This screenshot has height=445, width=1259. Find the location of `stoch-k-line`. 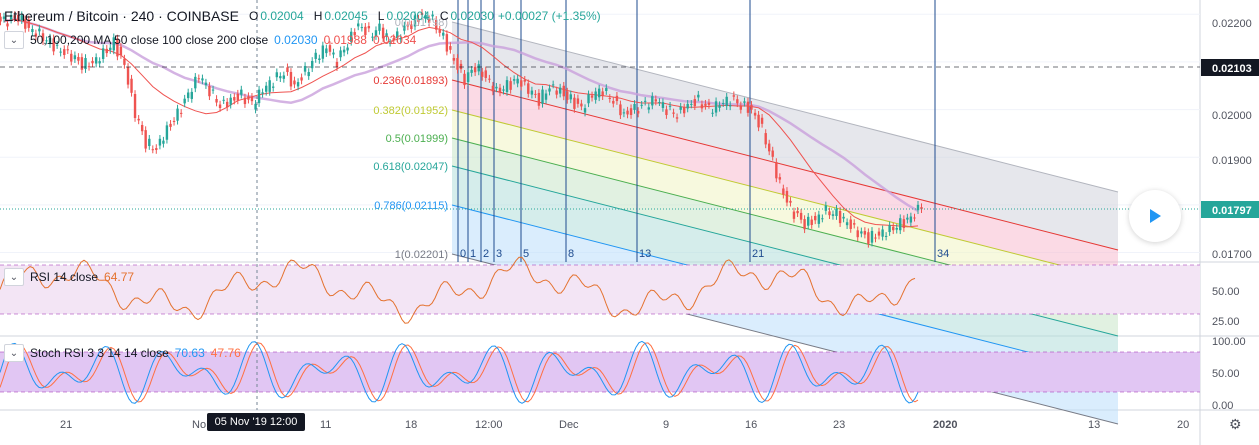

stoch-k-line is located at coordinates (459, 372).